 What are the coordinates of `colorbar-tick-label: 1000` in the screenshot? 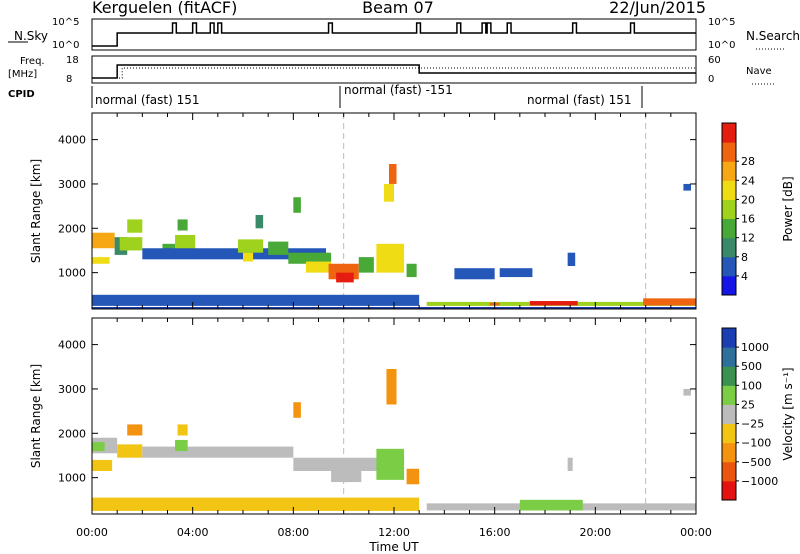 It's located at (755, 347).